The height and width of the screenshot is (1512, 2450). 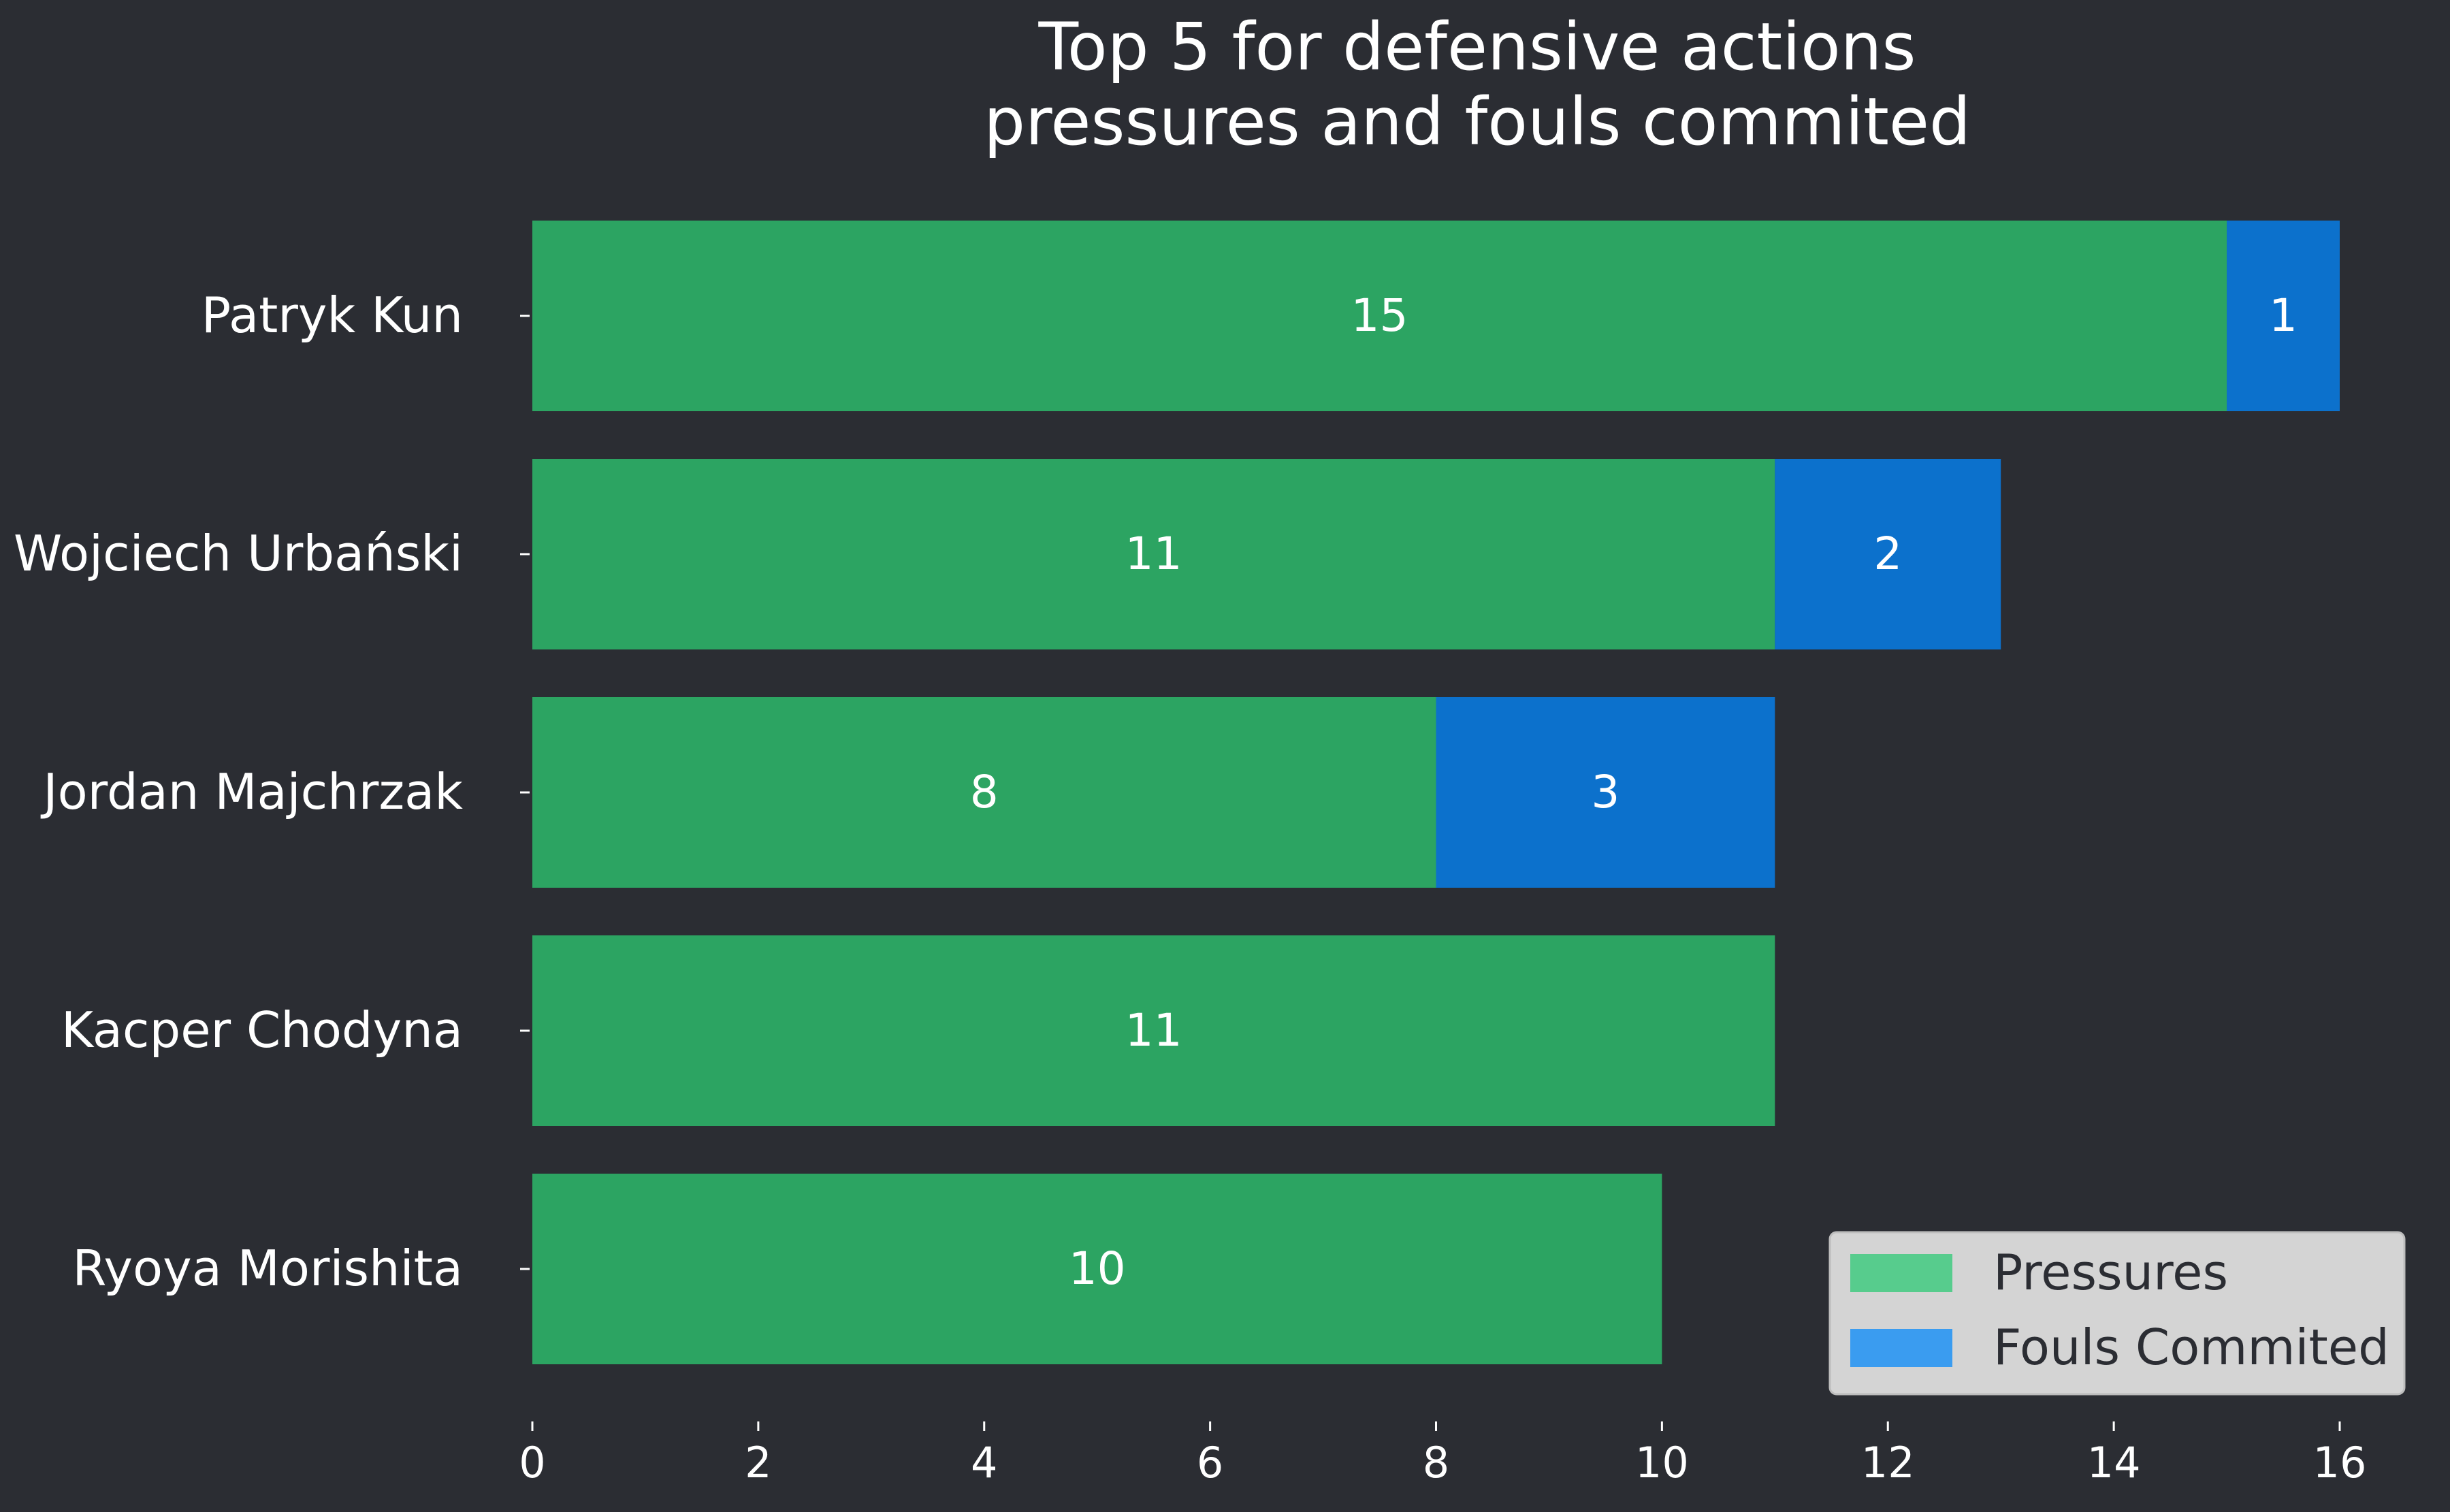 What do you see at coordinates (984, 1462) in the screenshot?
I see `x-tick-label: 4` at bounding box center [984, 1462].